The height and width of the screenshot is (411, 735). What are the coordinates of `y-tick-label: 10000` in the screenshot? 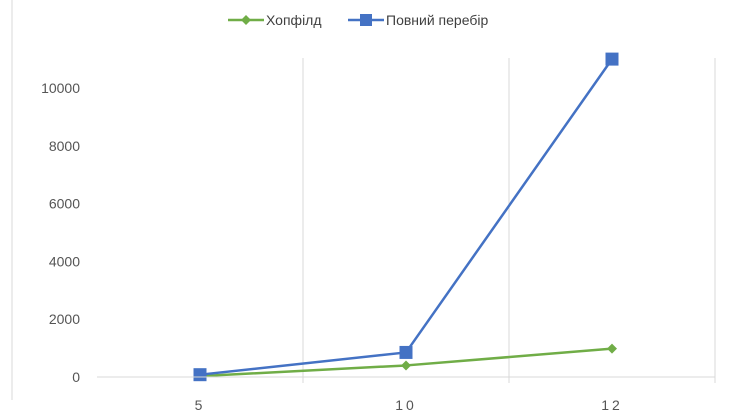 It's located at (60, 88).